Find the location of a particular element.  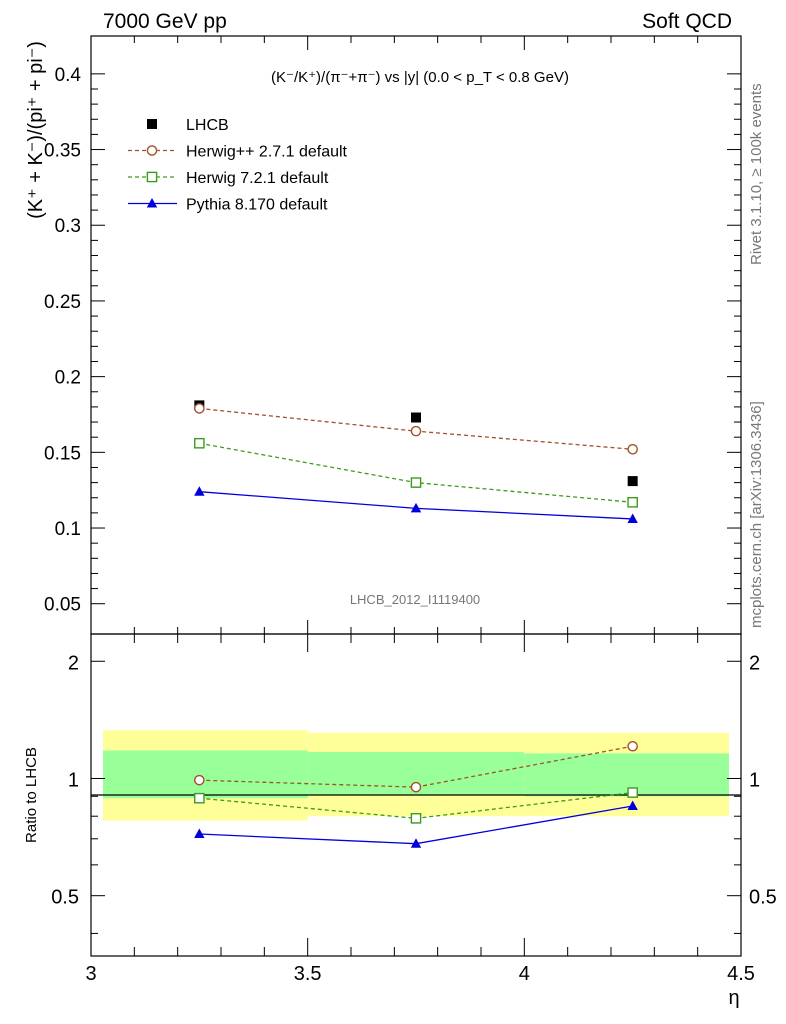

ratio-series is located at coordinates (416, 794).